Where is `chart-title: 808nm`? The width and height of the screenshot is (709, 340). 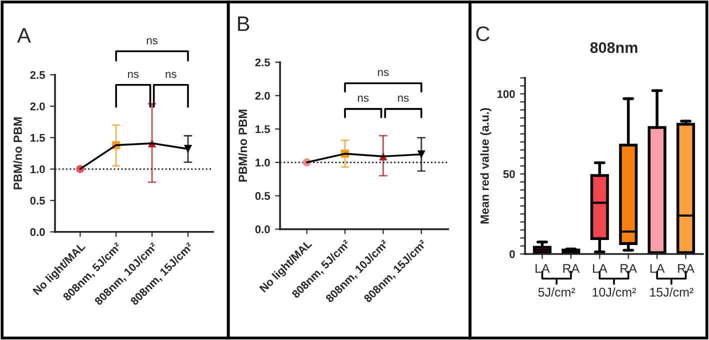 chart-title: 808nm is located at coordinates (614, 48).